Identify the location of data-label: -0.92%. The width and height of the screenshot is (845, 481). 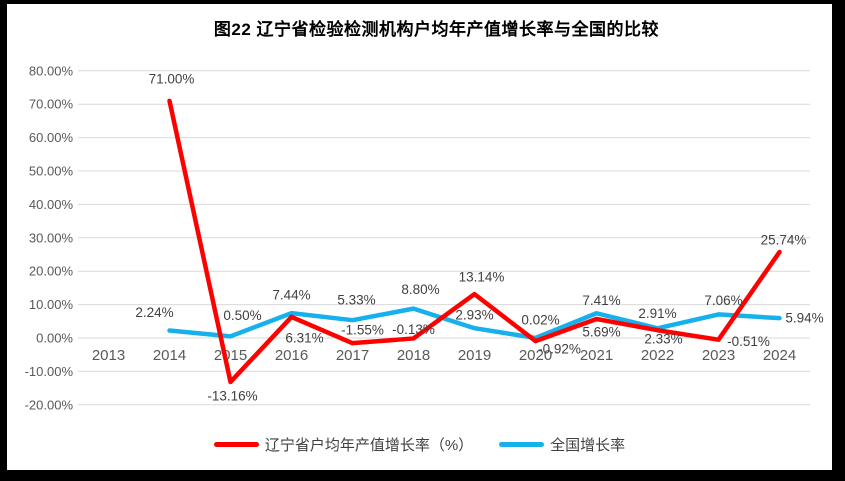
(559, 349).